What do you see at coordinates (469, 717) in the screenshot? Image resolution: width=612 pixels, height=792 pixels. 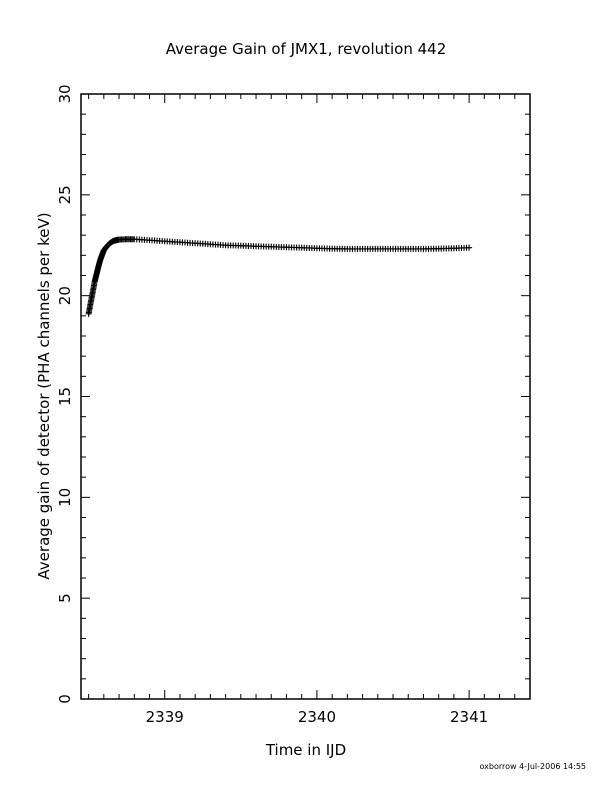 I see `x-tick-label: 2341` at bounding box center [469, 717].